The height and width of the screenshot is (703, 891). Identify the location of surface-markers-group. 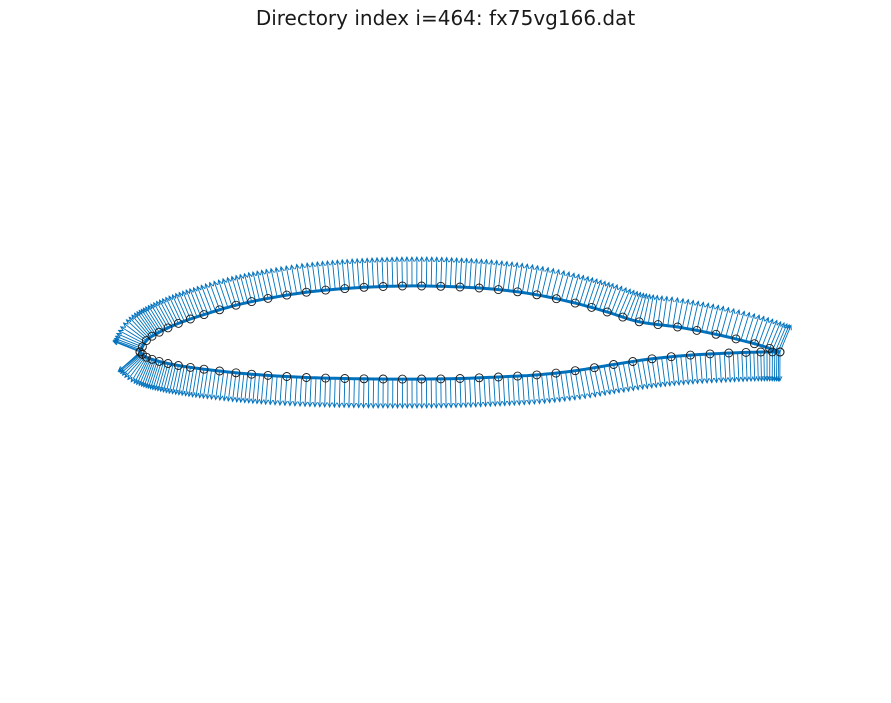
(460, 332).